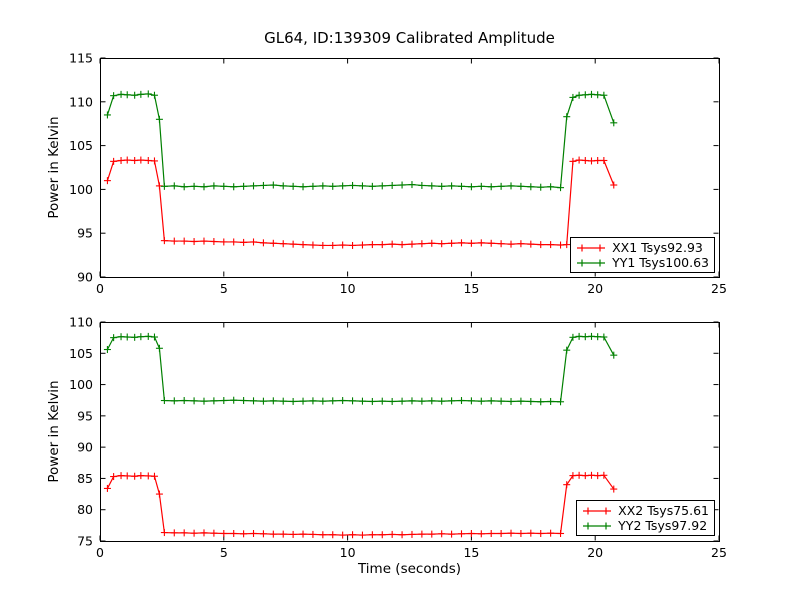 This screenshot has height=600, width=800. I want to click on y-axis-label-bottom: Power in Kelvin, so click(54, 431).